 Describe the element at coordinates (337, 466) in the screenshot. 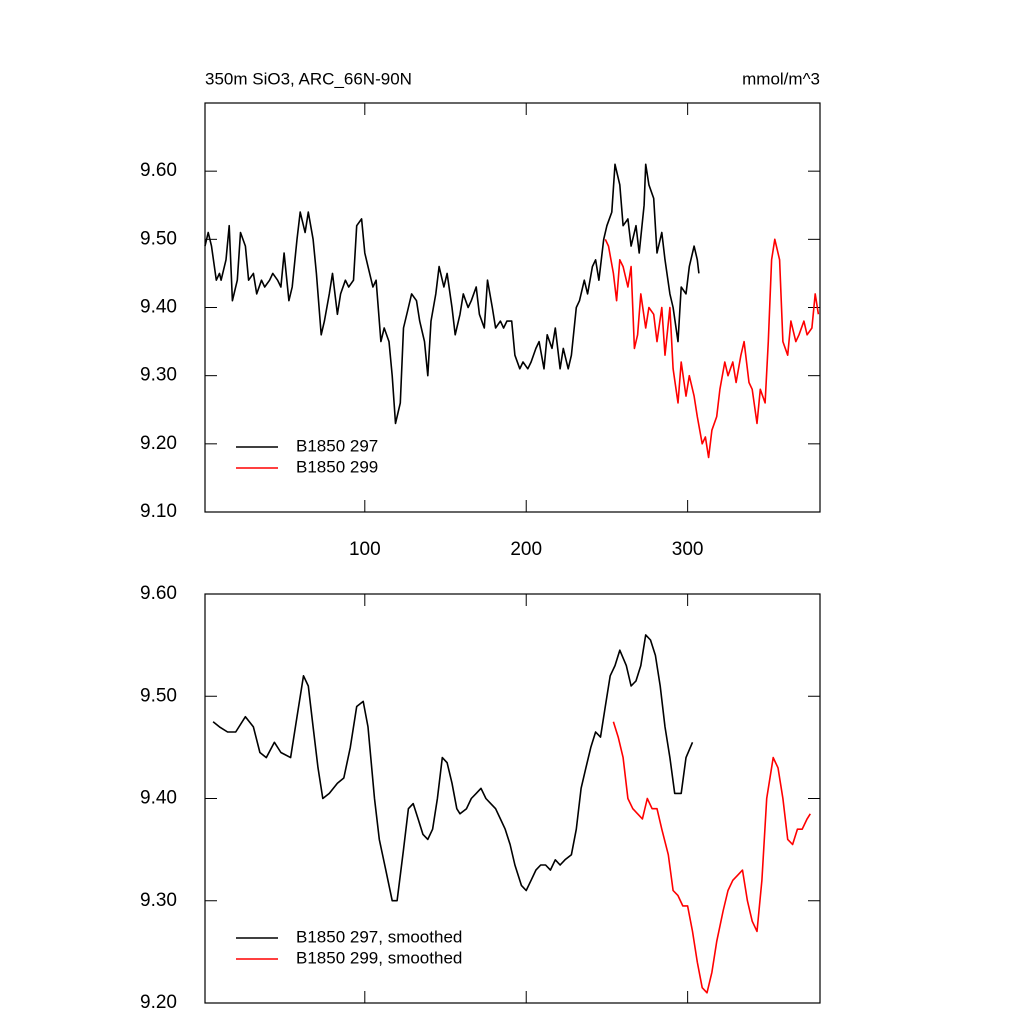

I see `legend-label: B1850 299` at that location.